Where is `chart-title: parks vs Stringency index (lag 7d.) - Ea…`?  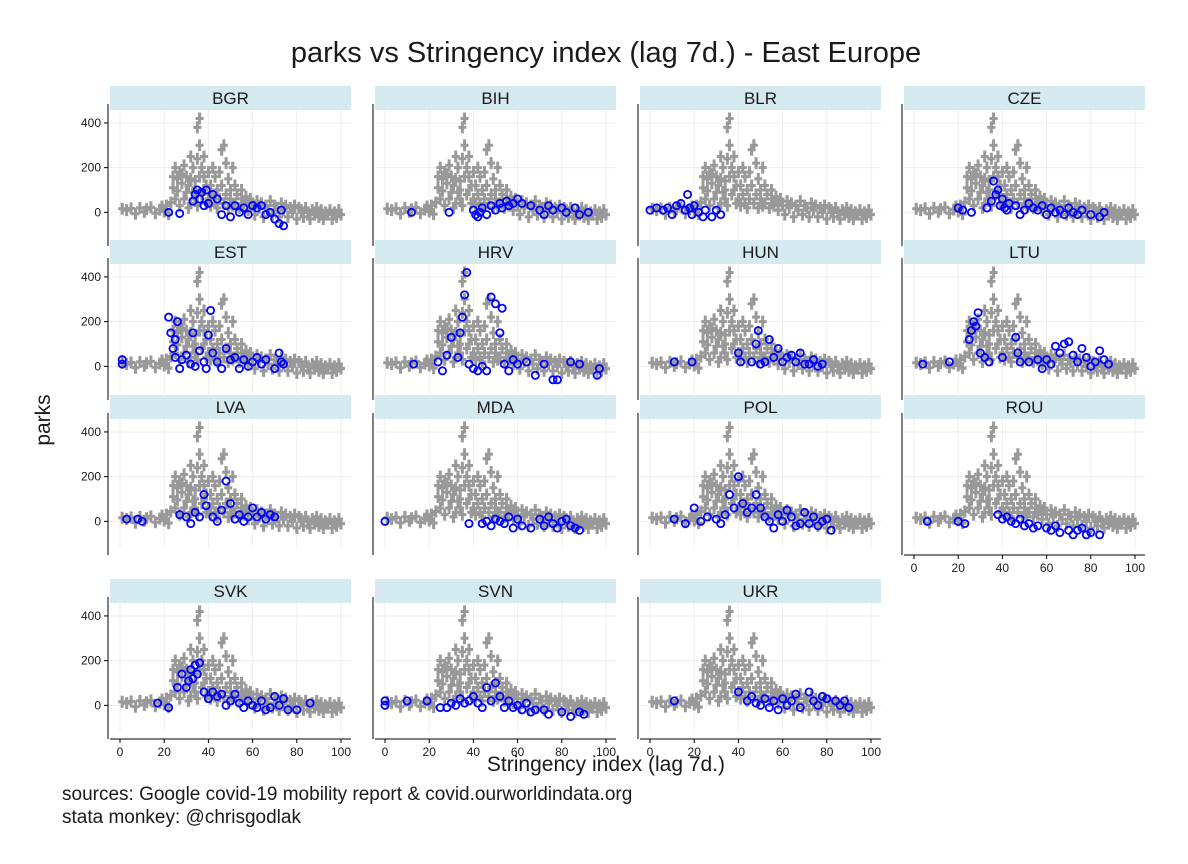 chart-title: parks vs Stringency index (lag 7d.) - Ea… is located at coordinates (606, 53).